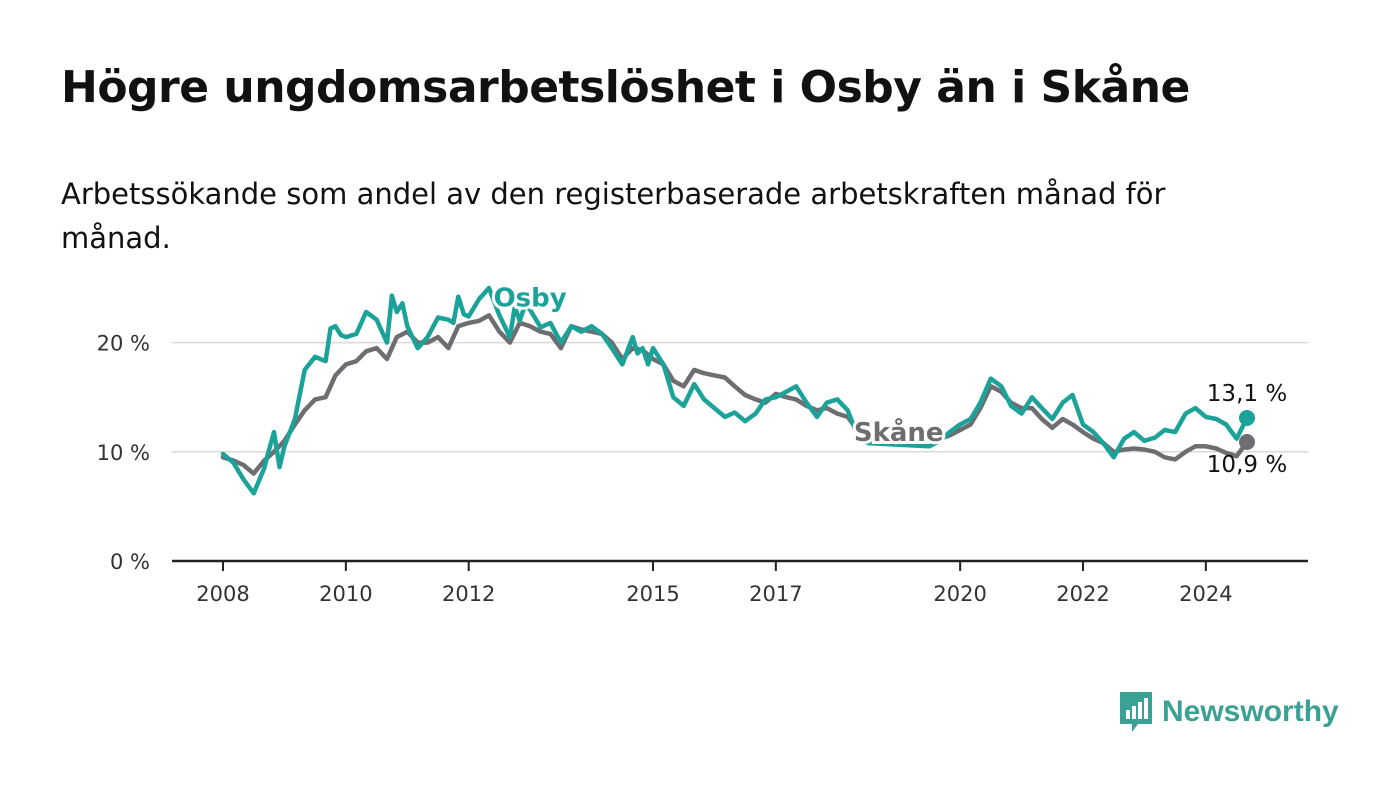  What do you see at coordinates (1082, 594) in the screenshot?
I see `x-tick-label: 2022` at bounding box center [1082, 594].